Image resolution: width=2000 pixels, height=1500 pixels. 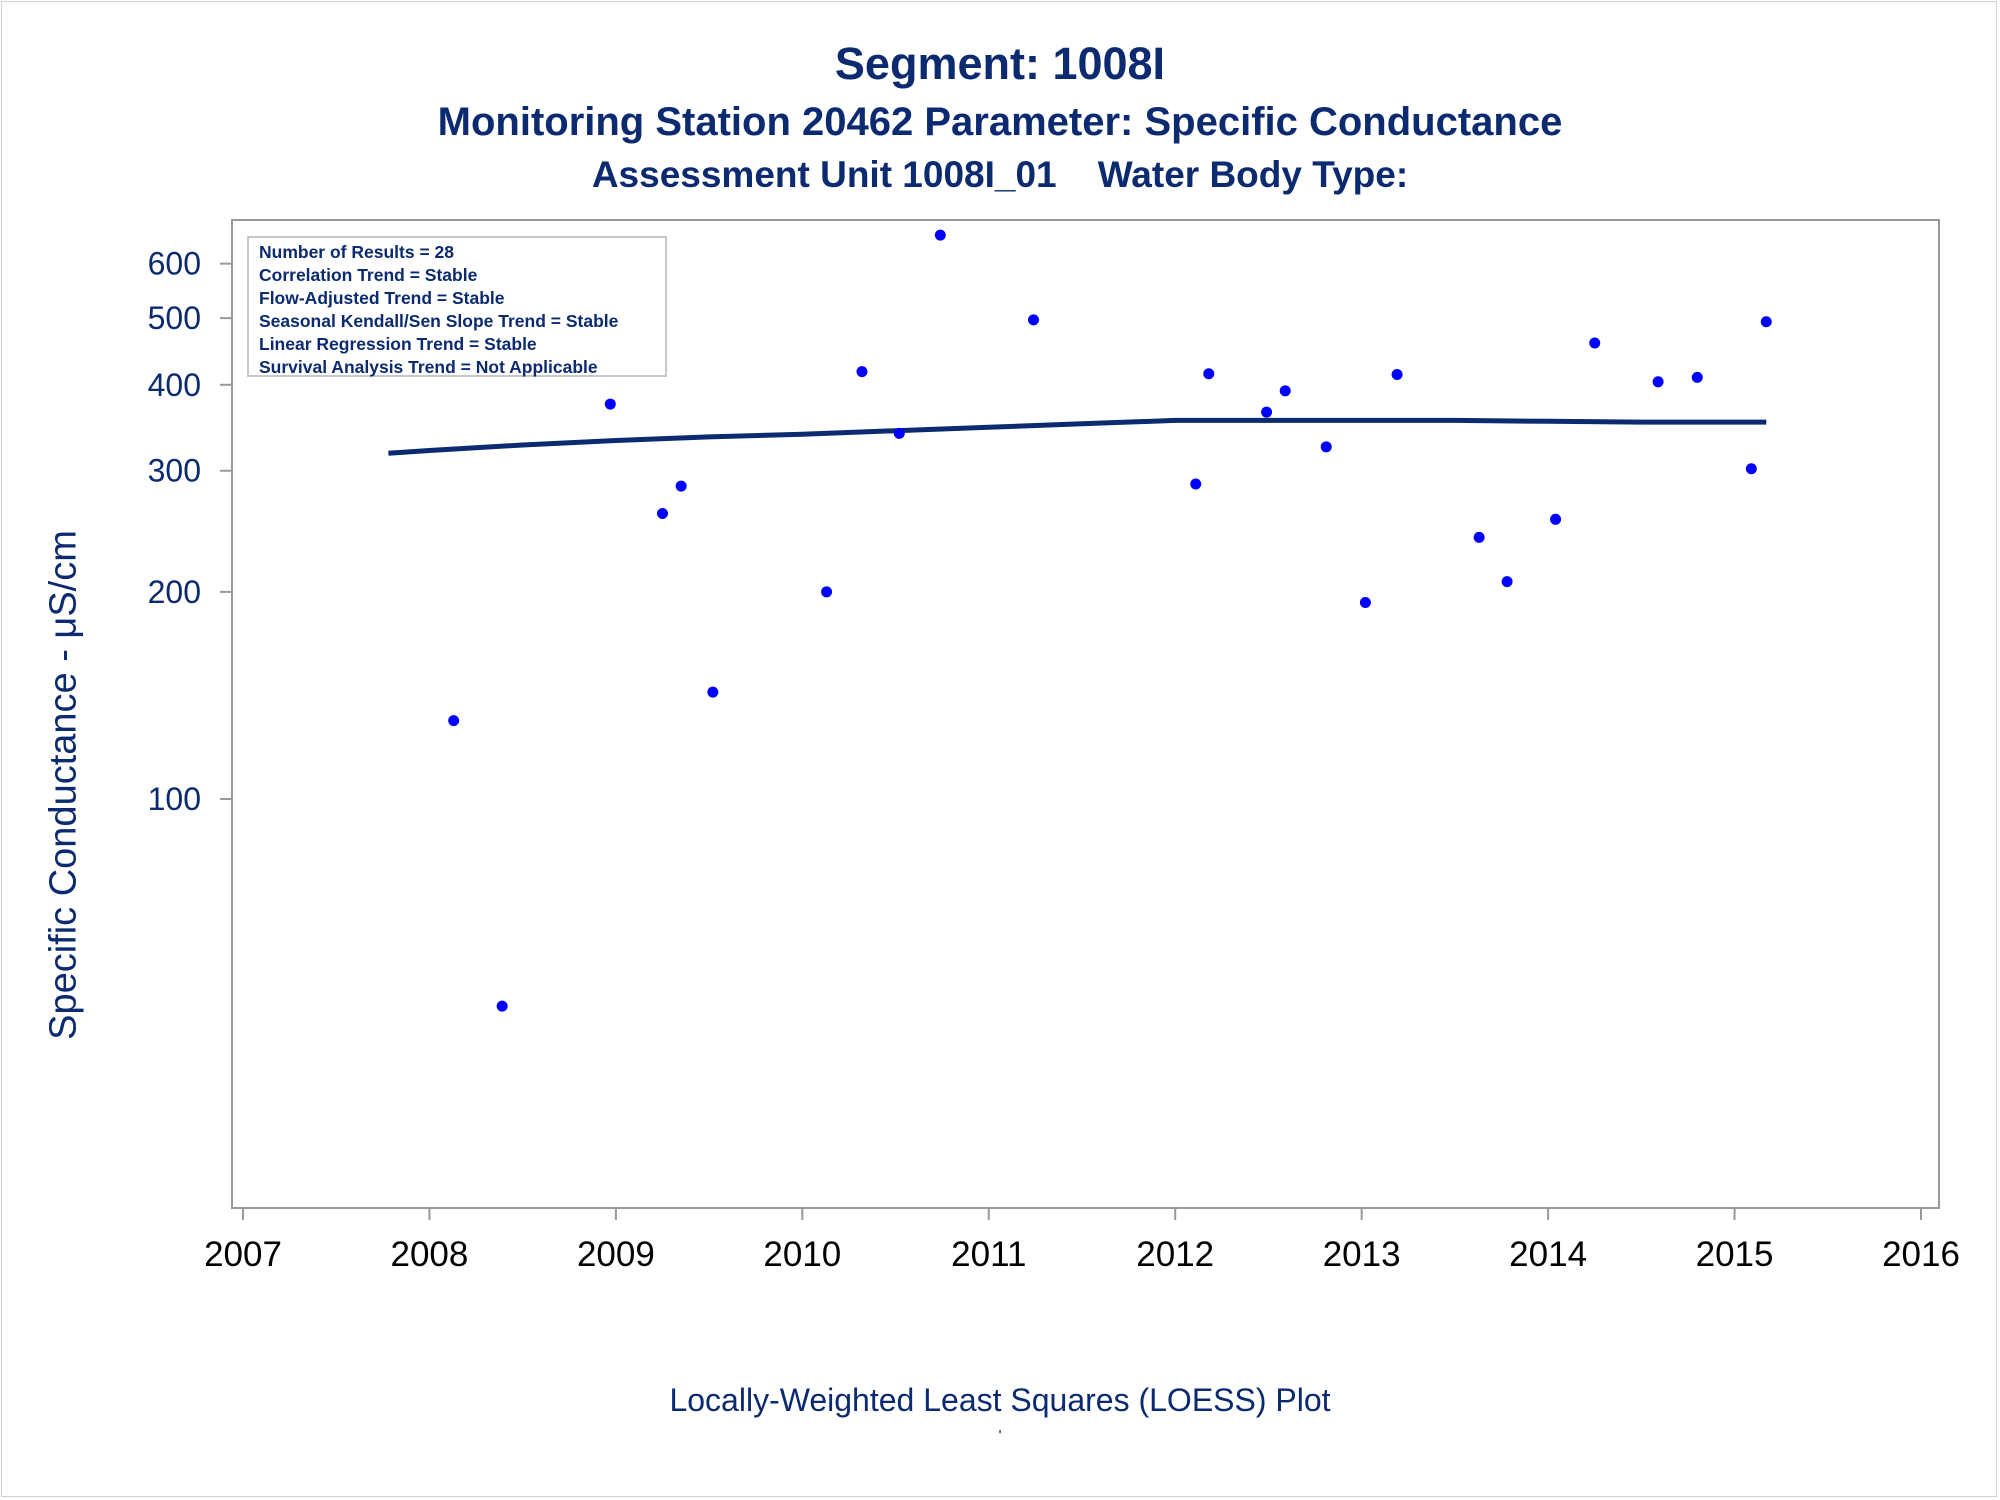 What do you see at coordinates (243, 1254) in the screenshot?
I see `x-tick-label: 2007` at bounding box center [243, 1254].